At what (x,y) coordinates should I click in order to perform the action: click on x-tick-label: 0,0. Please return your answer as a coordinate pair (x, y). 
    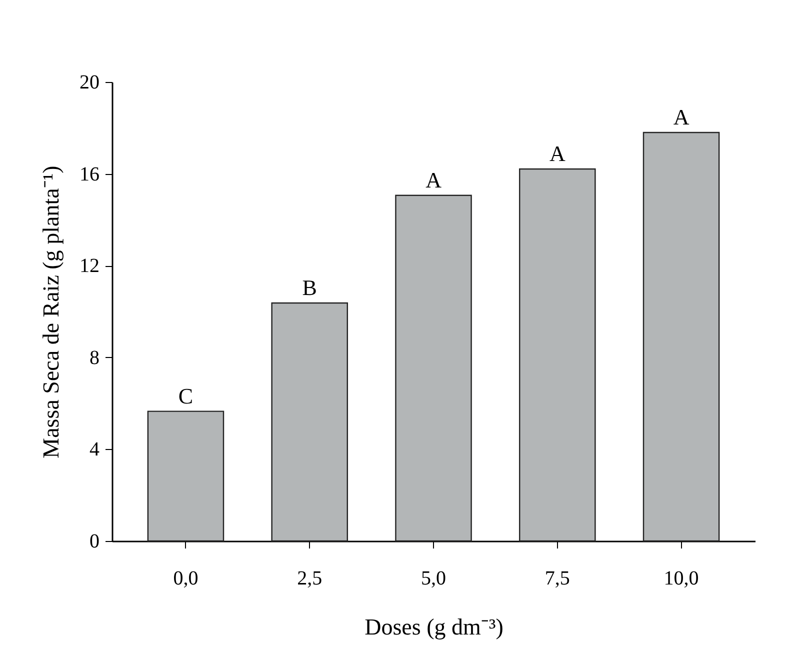
    Looking at the image, I should click on (185, 579).